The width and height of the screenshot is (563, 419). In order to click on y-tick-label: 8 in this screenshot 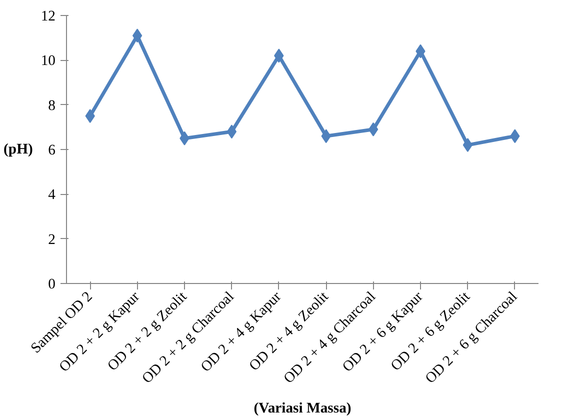, I will do `click(52, 106)`.